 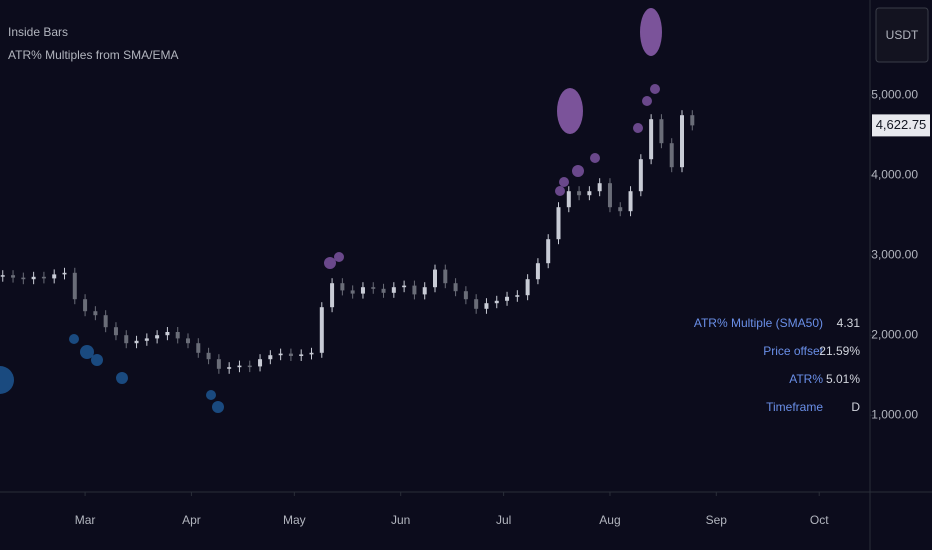 What do you see at coordinates (894, 94) in the screenshot?
I see `y-tick-label: 5,000.00` at bounding box center [894, 94].